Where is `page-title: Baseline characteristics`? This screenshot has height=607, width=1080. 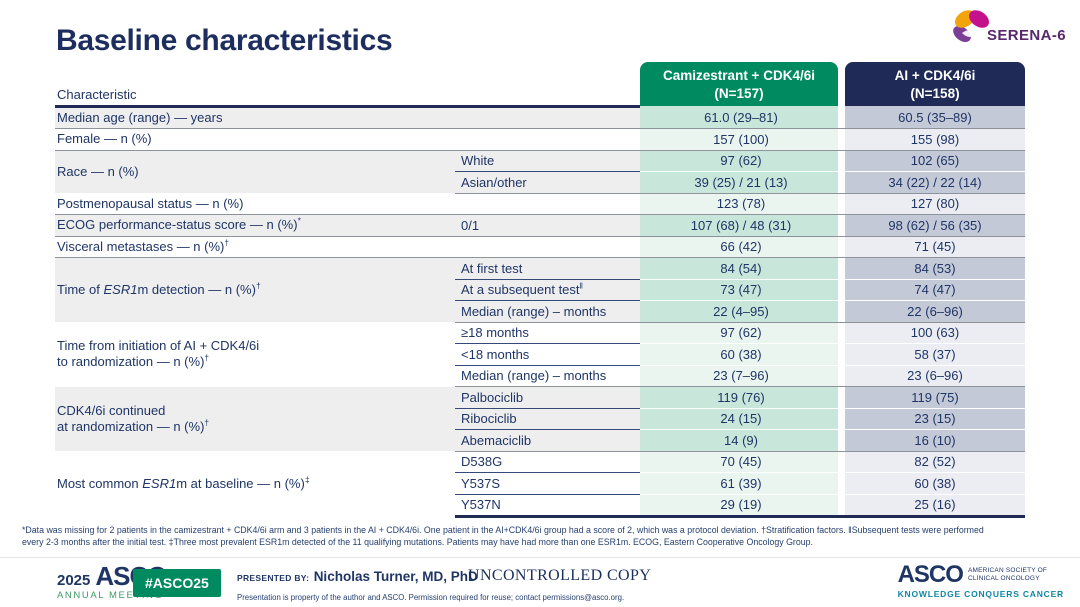
page-title: Baseline characteristics is located at coordinates (224, 40).